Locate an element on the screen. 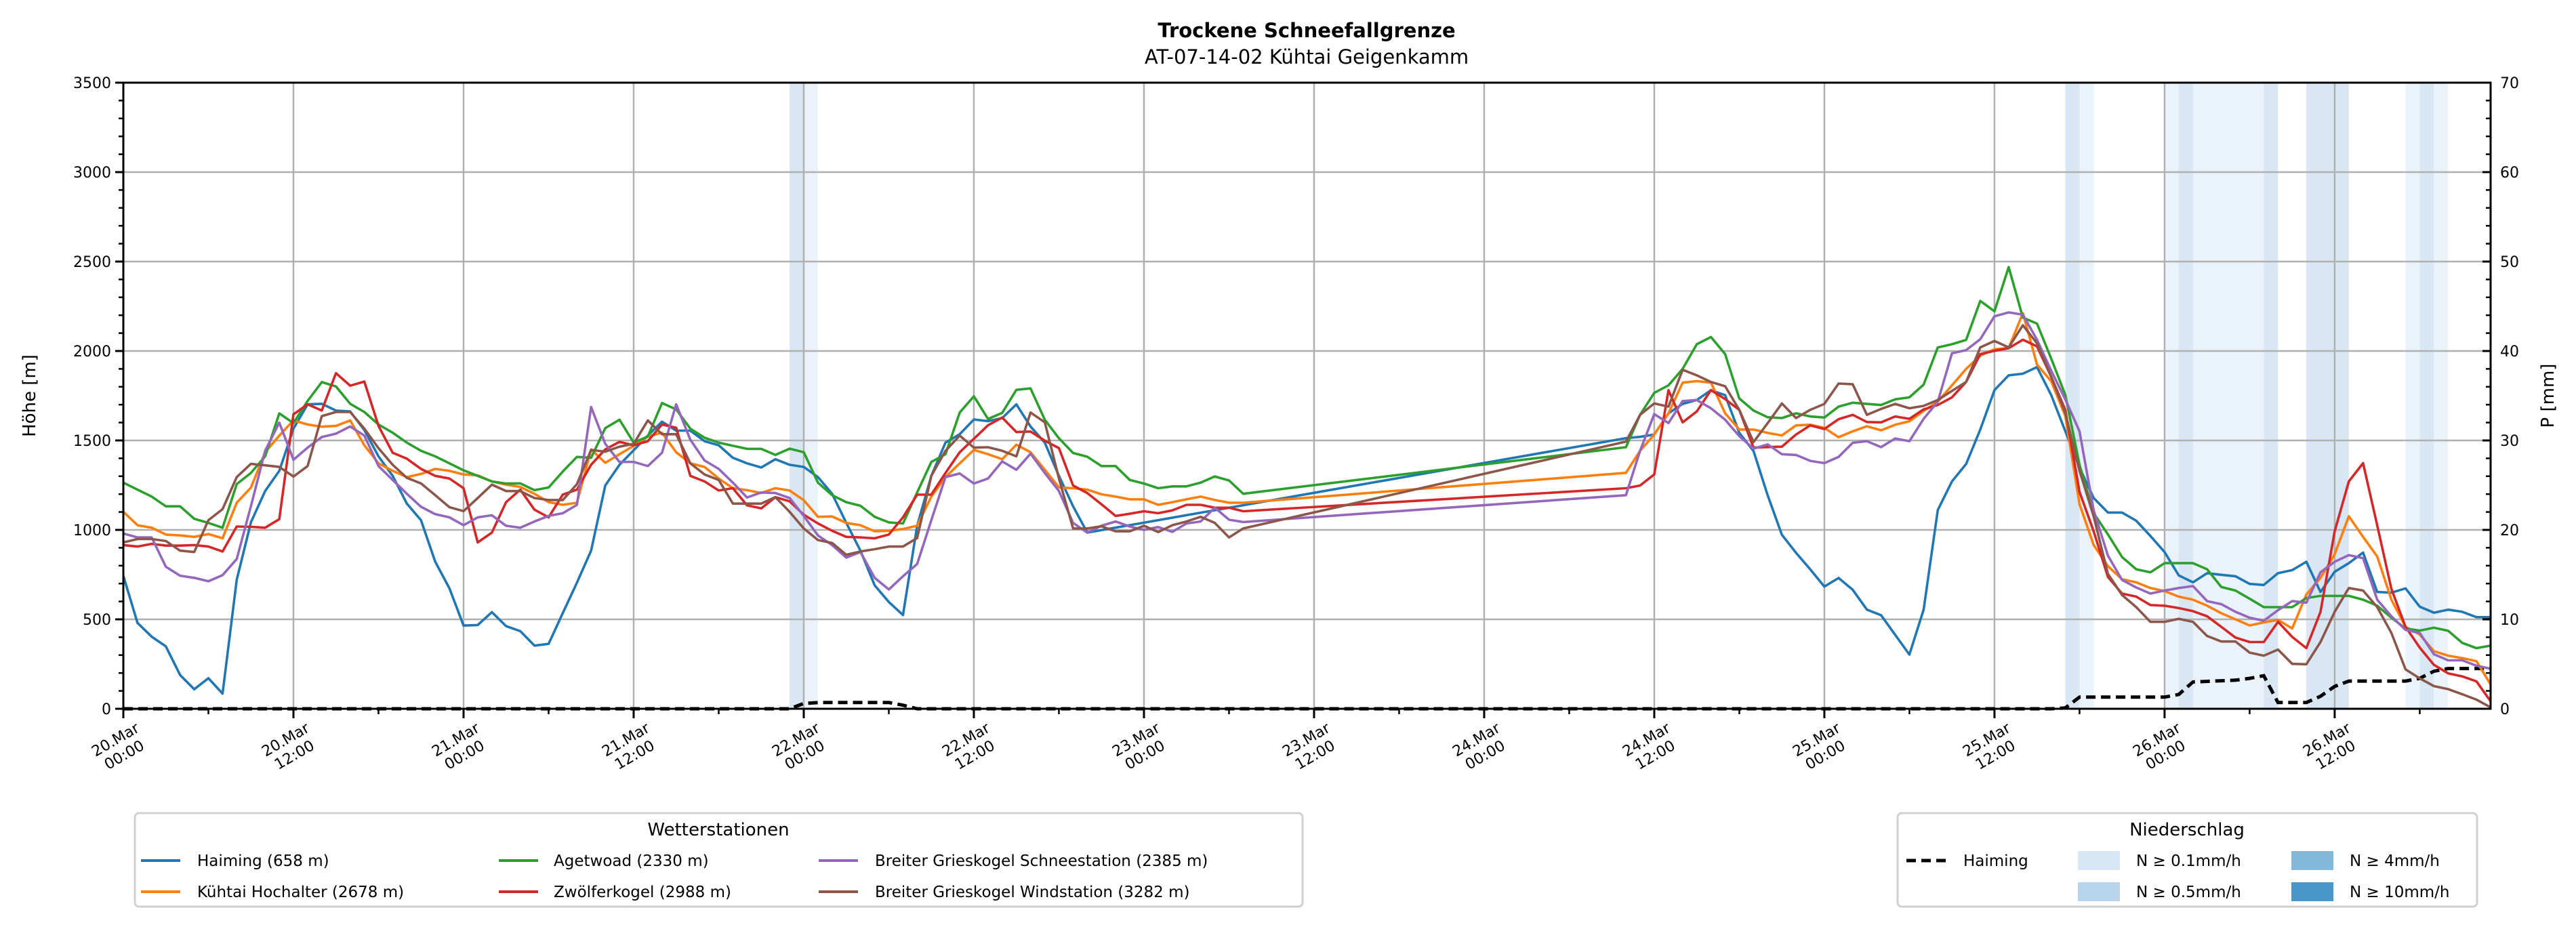 This screenshot has width=2576, height=929. legend-label: Haiming (658 m) is located at coordinates (263, 861).